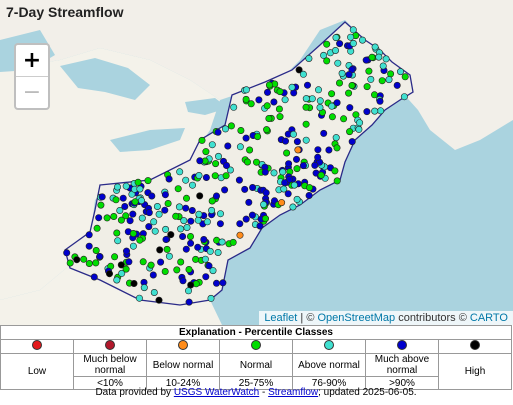  What do you see at coordinates (293, 392) in the screenshot?
I see `streamflow-link: Streamflow` at bounding box center [293, 392].